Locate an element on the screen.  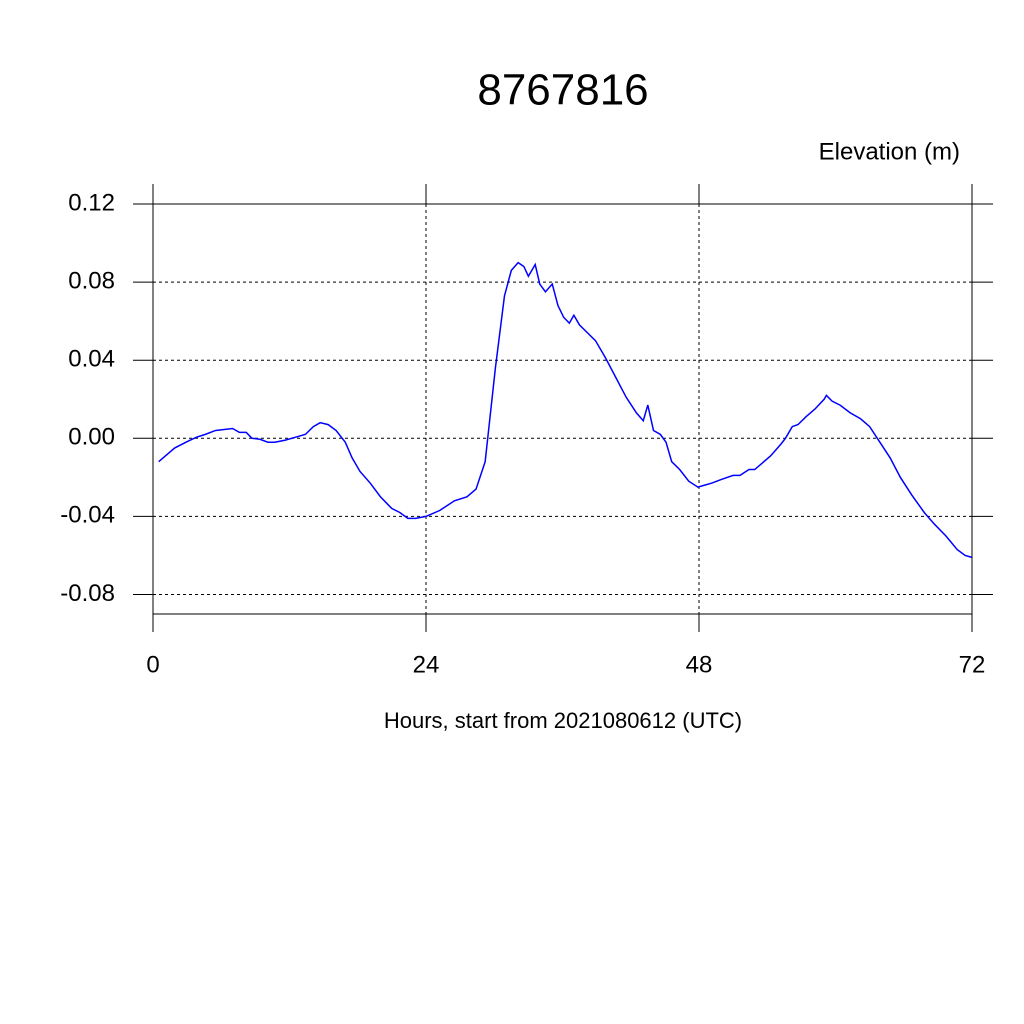
chart-subtitle: Elevation (m) is located at coordinates (889, 151).